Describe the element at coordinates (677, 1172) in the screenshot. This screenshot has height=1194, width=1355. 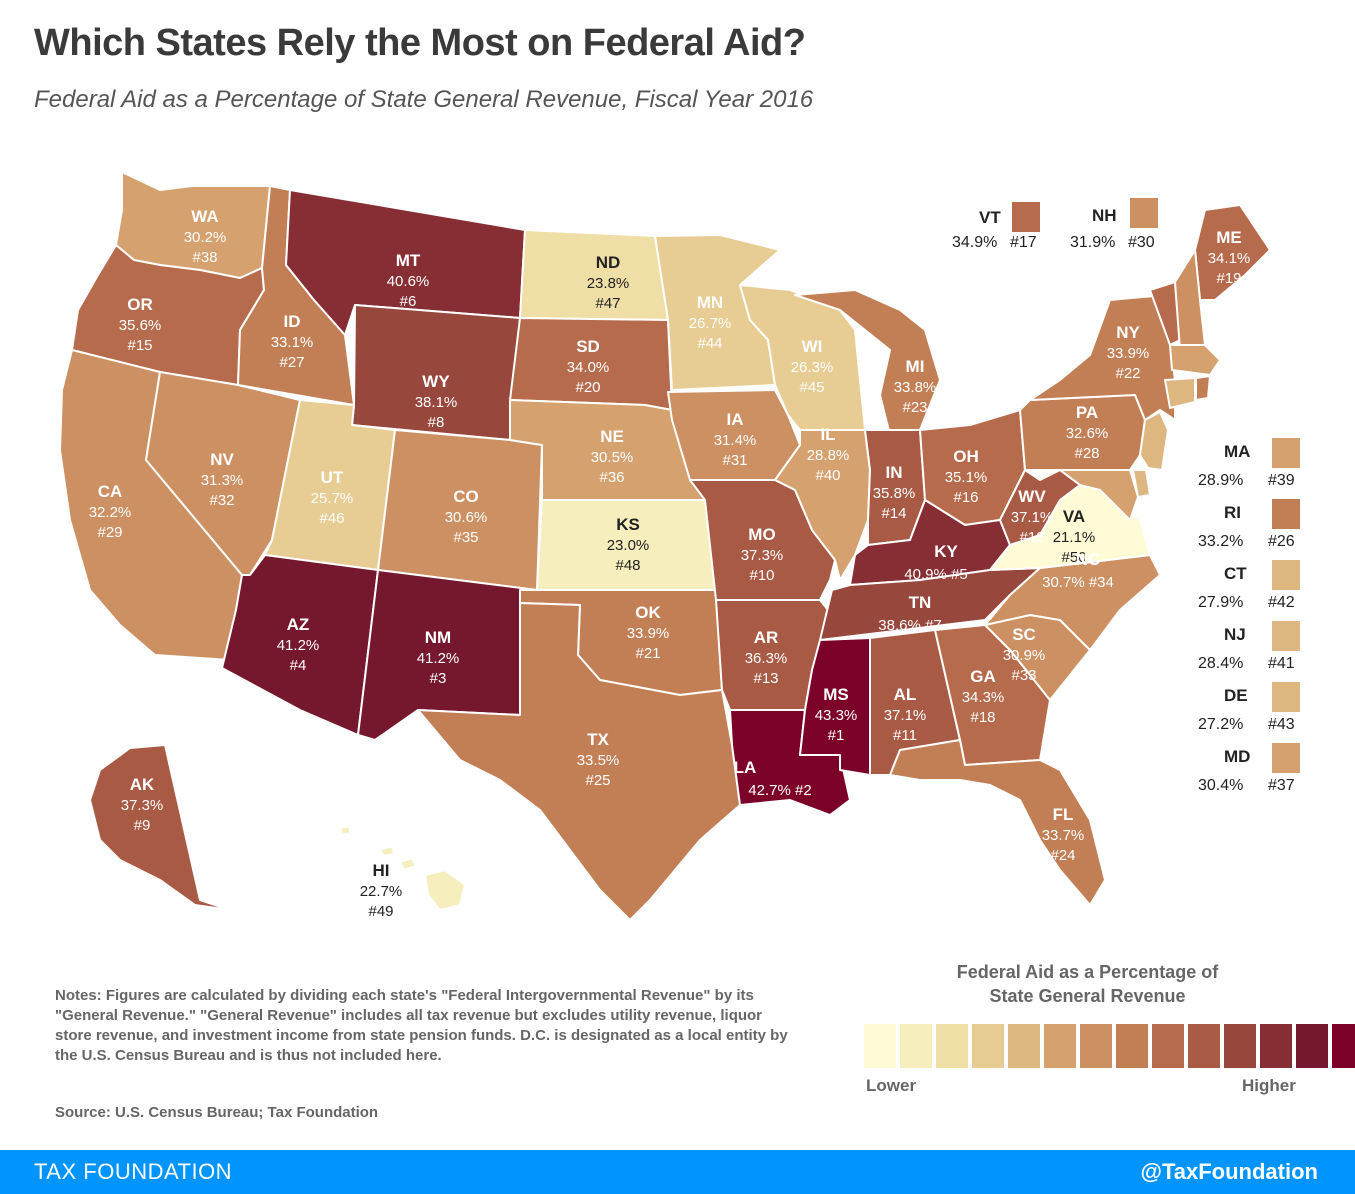
I see `footer-bar: TAX FOUNDATION @TaxFoundation` at that location.